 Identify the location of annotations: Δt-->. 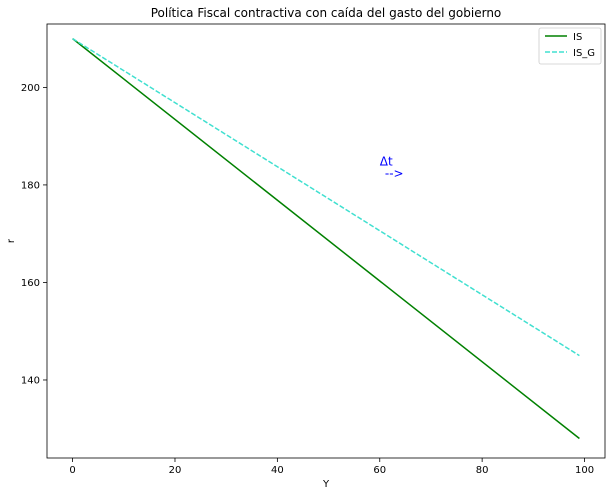
(392, 167).